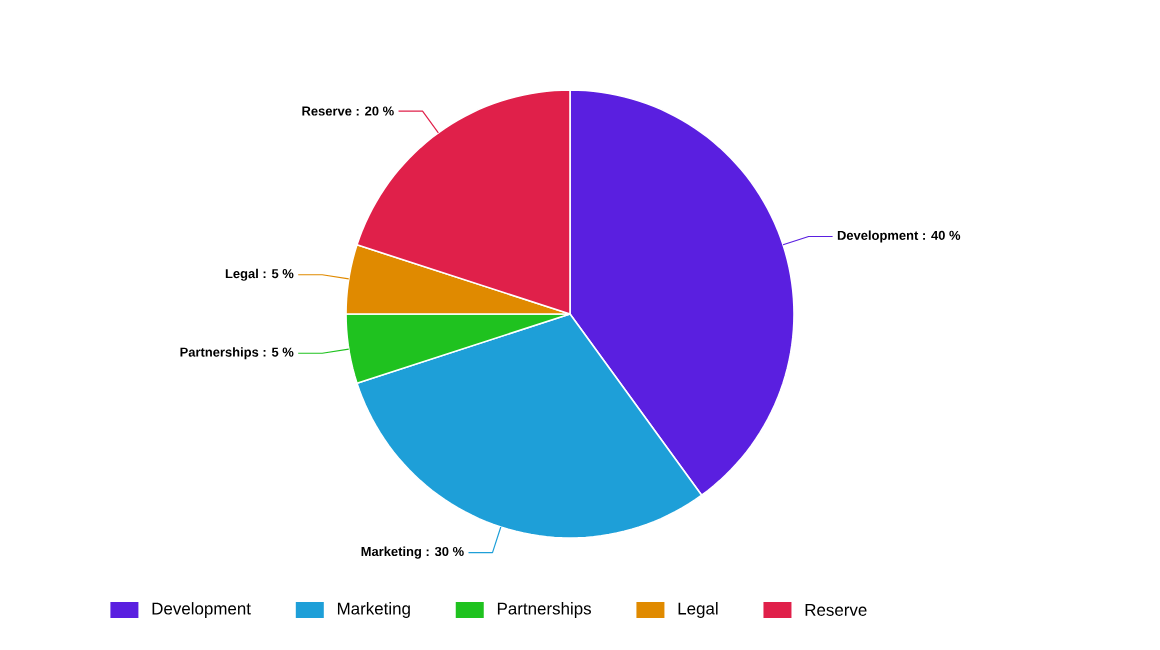 The image size is (1160, 650). What do you see at coordinates (836, 610) in the screenshot?
I see `legend-label: Reserve` at bounding box center [836, 610].